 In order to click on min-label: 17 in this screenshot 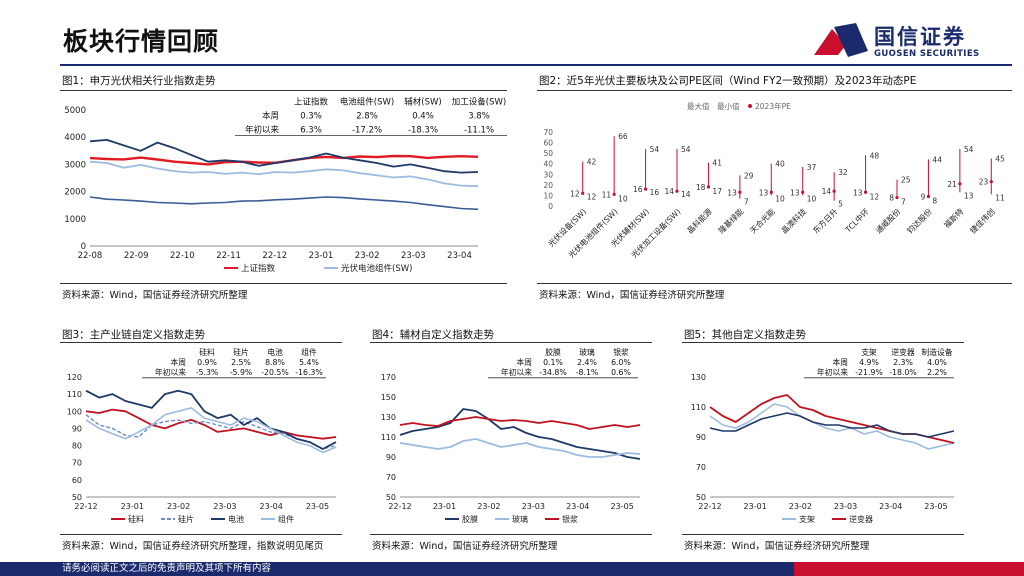, I will do `click(717, 191)`.